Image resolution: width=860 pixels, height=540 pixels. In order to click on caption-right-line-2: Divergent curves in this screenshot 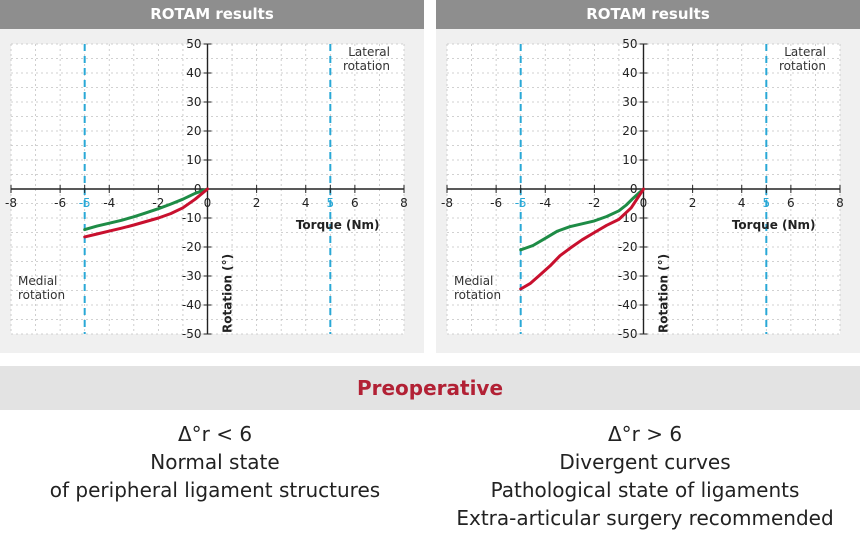, I will do `click(645, 462)`.